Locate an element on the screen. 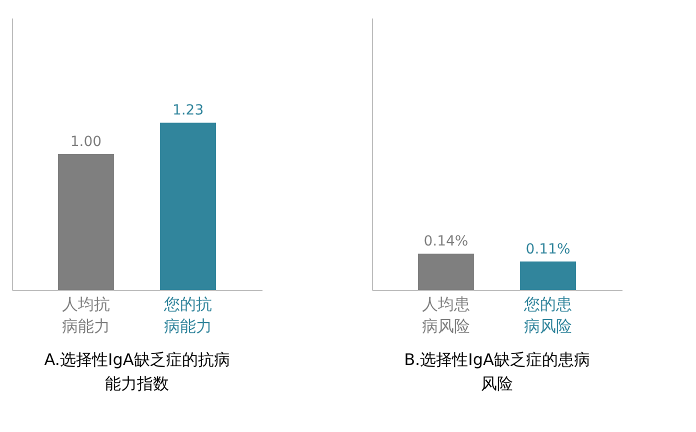 Image resolution: width=696 pixels, height=432 pixels. text: B.选择性IgA缺乏症的患病风险 is located at coordinates (497, 371).